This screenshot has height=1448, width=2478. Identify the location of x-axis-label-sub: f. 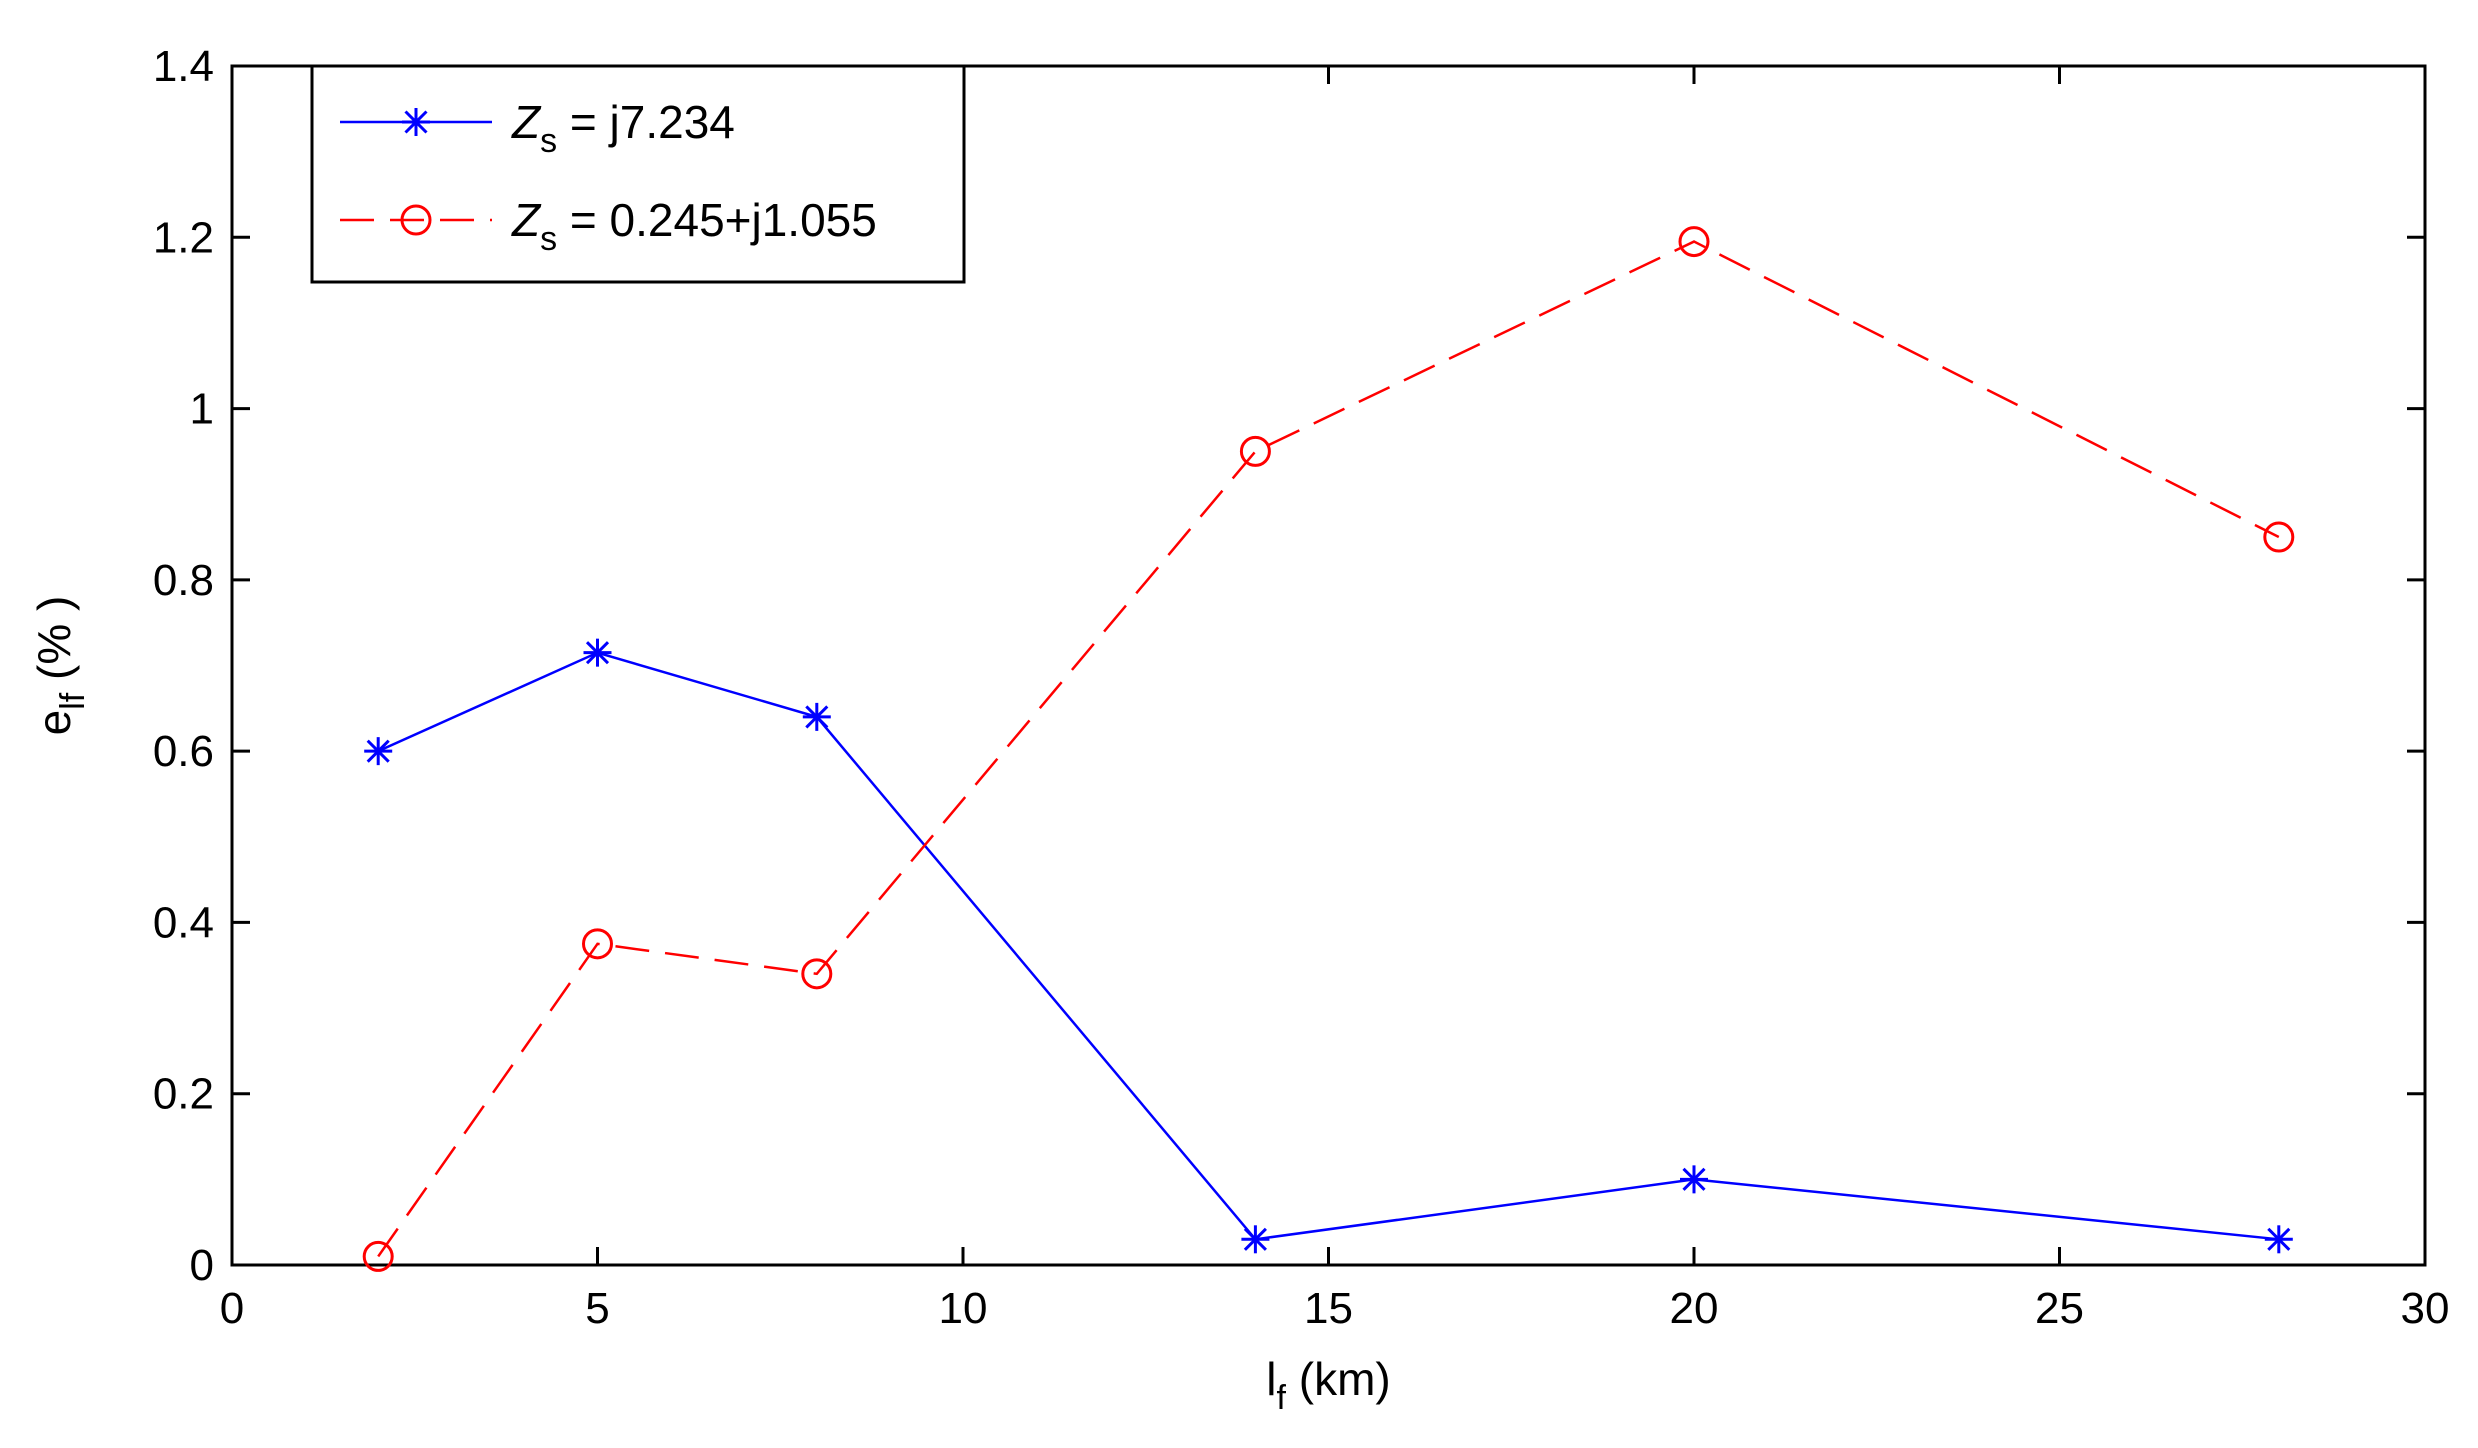
(1282, 1398).